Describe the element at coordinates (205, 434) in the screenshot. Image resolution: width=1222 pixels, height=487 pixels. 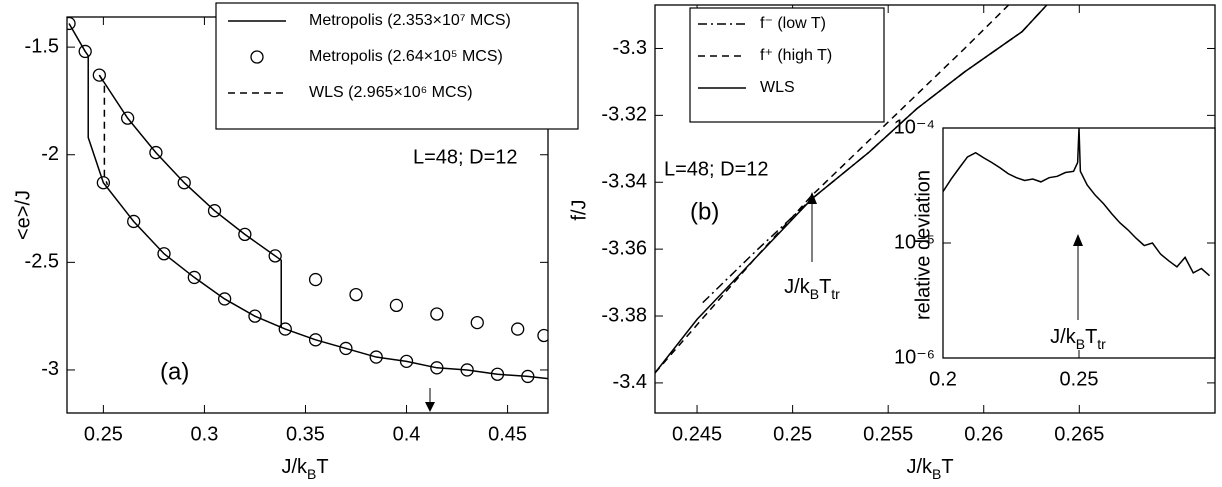
I see `x-tick-label: 0.3` at that location.